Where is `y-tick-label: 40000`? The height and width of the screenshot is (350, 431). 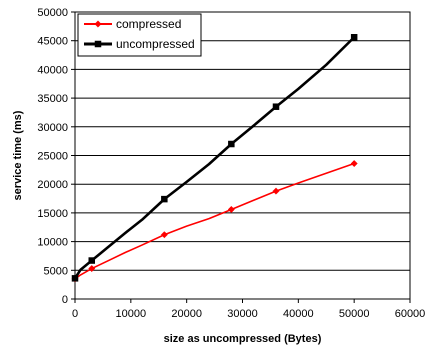
y-tick-label: 40000 is located at coordinates (52, 70).